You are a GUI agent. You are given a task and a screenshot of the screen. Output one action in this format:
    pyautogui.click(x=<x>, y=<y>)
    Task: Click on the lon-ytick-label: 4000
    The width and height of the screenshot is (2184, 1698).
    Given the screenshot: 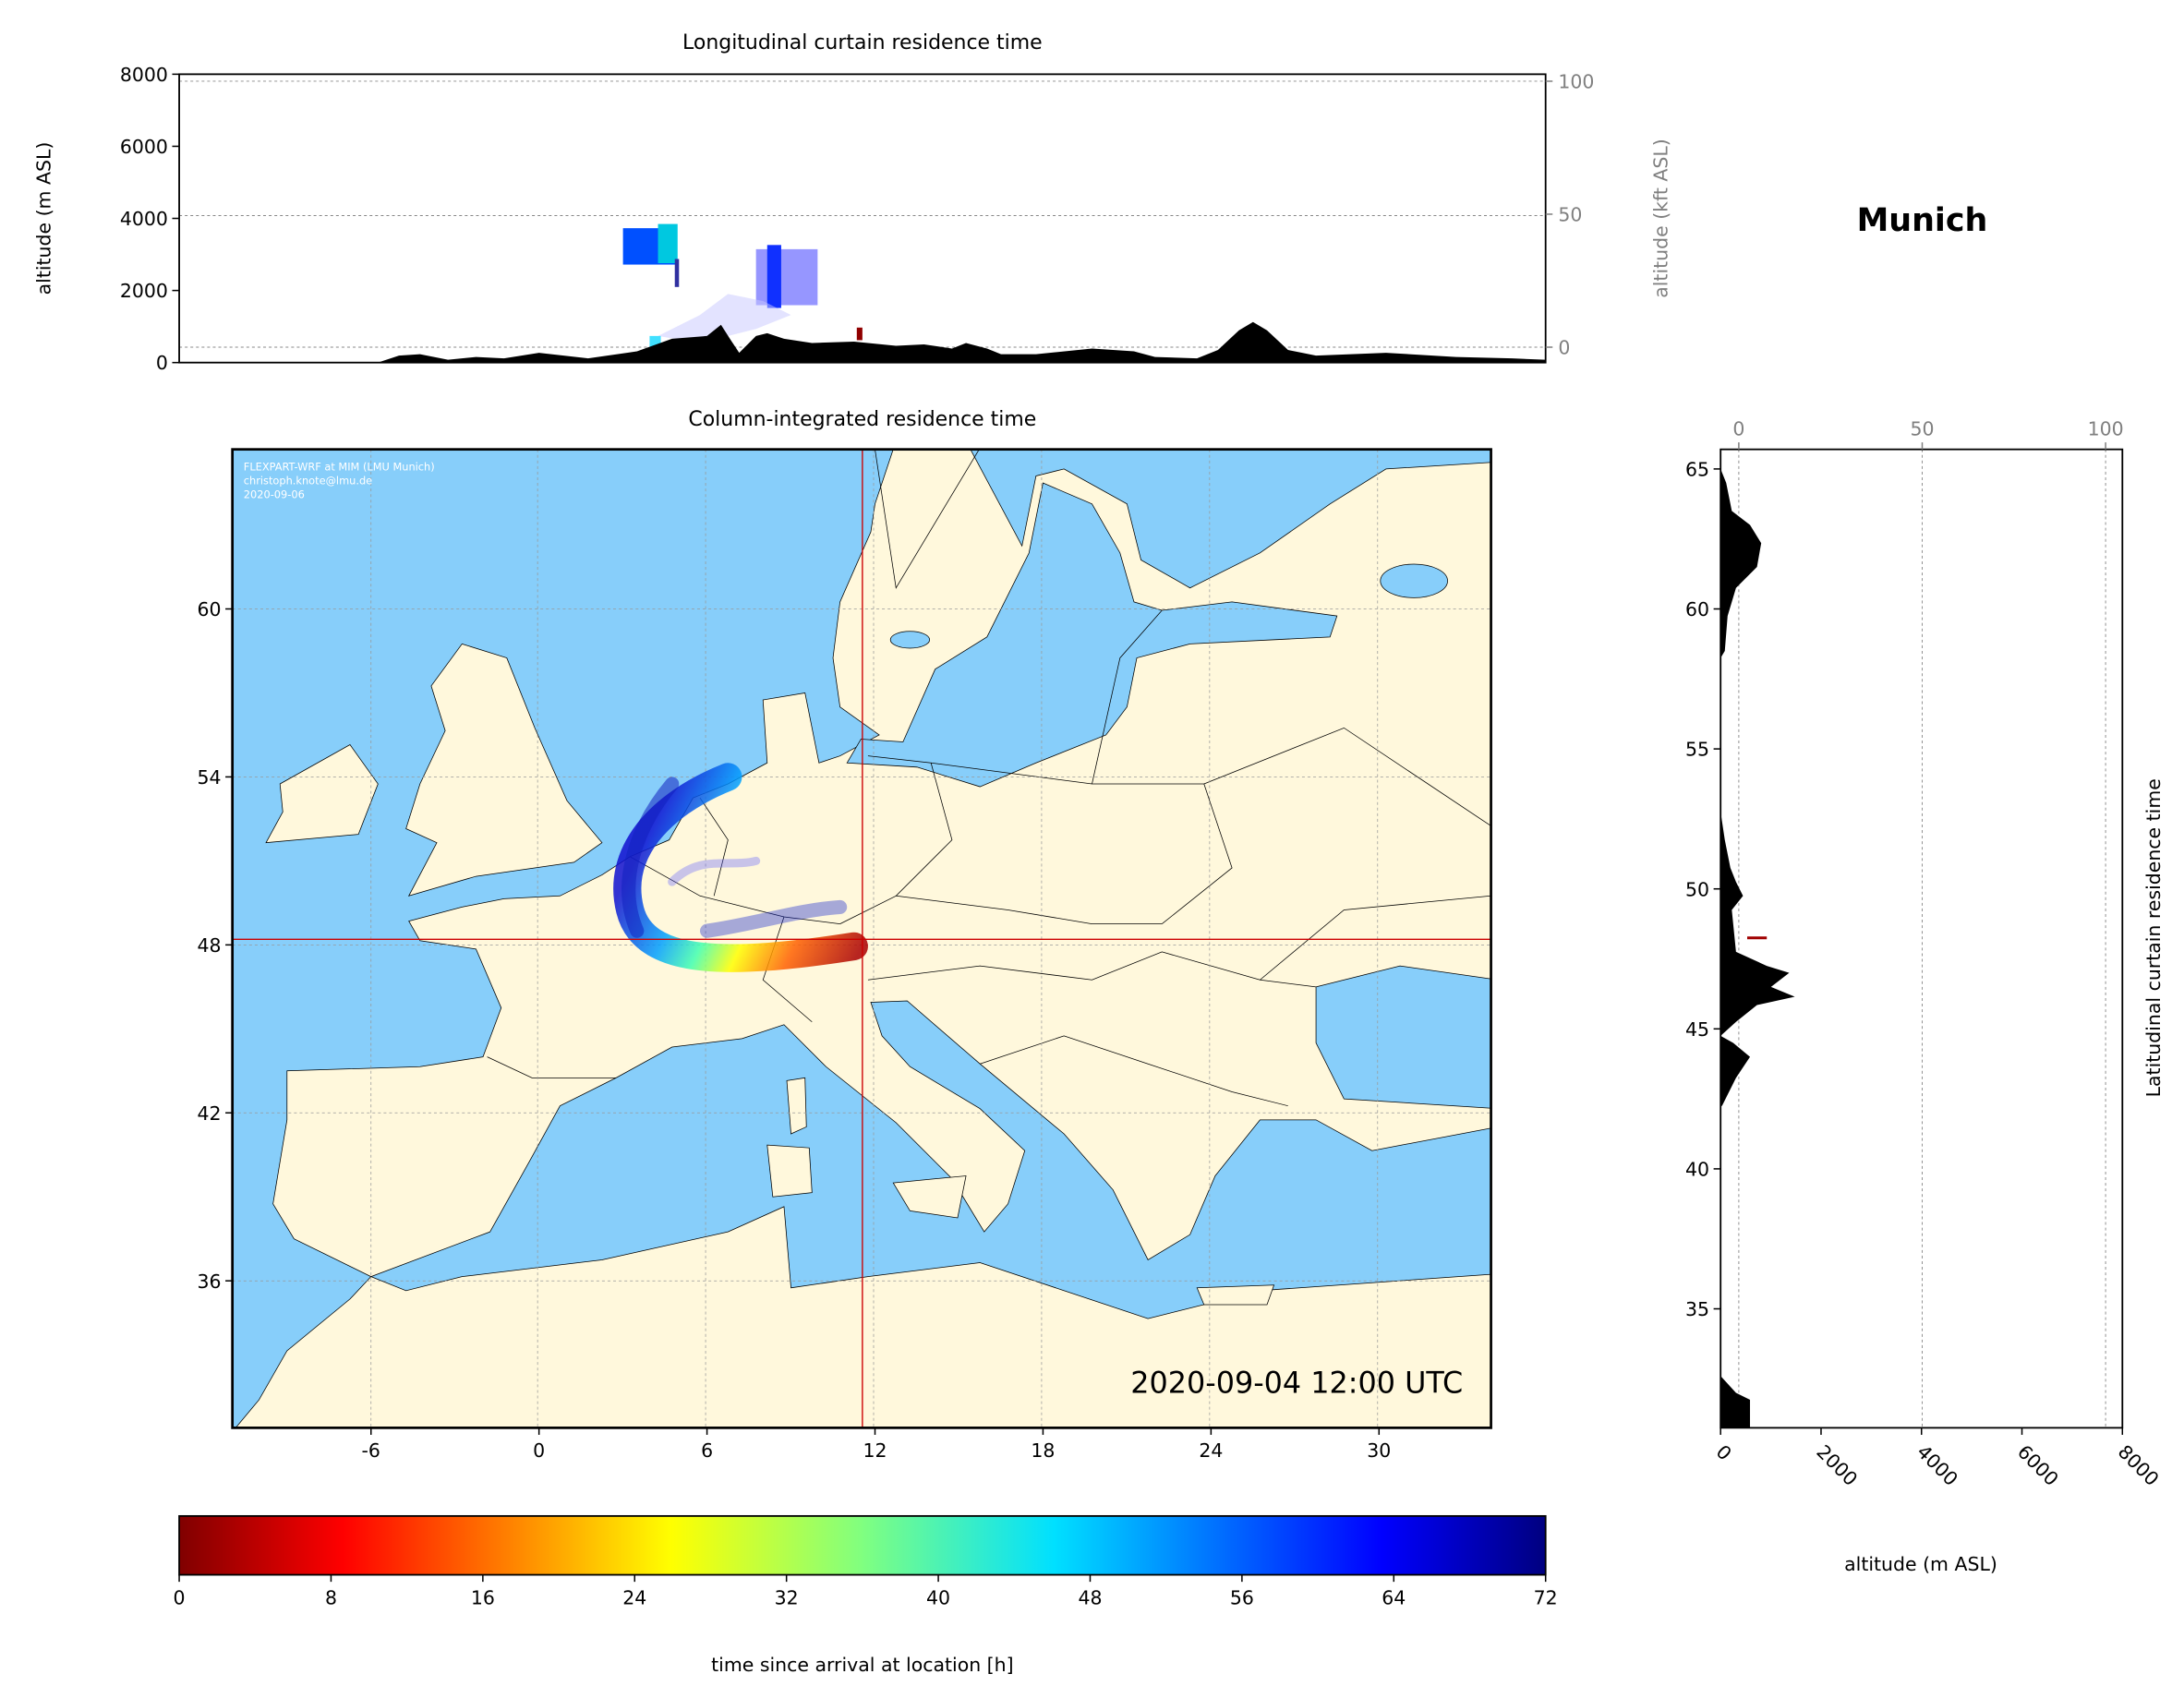 What is the action you would take?
    pyautogui.click(x=144, y=219)
    